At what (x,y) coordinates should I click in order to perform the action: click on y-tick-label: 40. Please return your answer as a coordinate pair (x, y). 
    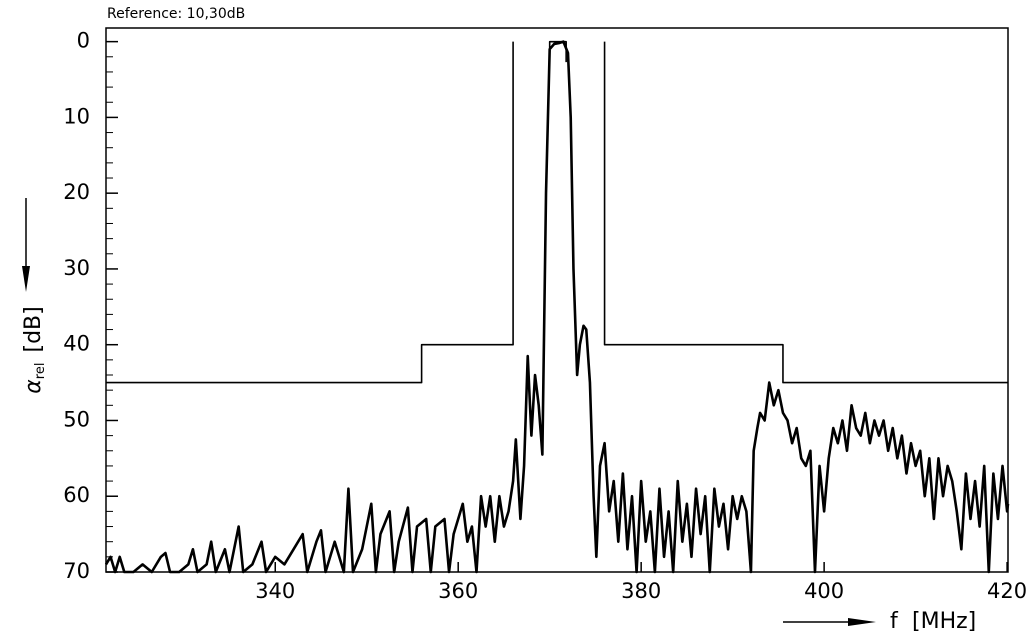
    Looking at the image, I should click on (76, 344).